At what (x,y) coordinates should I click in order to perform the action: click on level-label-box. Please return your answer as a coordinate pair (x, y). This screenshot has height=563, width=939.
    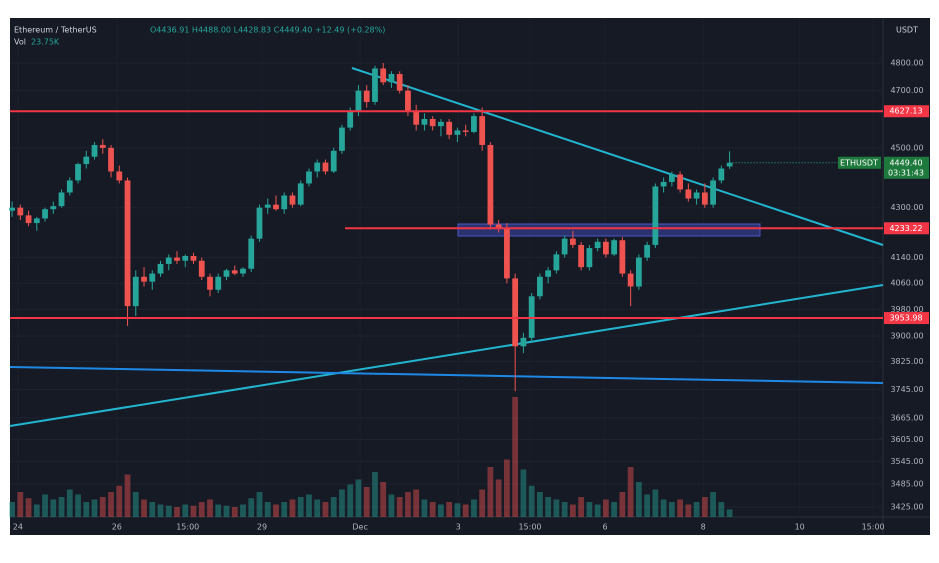
    Looking at the image, I should click on (906, 228).